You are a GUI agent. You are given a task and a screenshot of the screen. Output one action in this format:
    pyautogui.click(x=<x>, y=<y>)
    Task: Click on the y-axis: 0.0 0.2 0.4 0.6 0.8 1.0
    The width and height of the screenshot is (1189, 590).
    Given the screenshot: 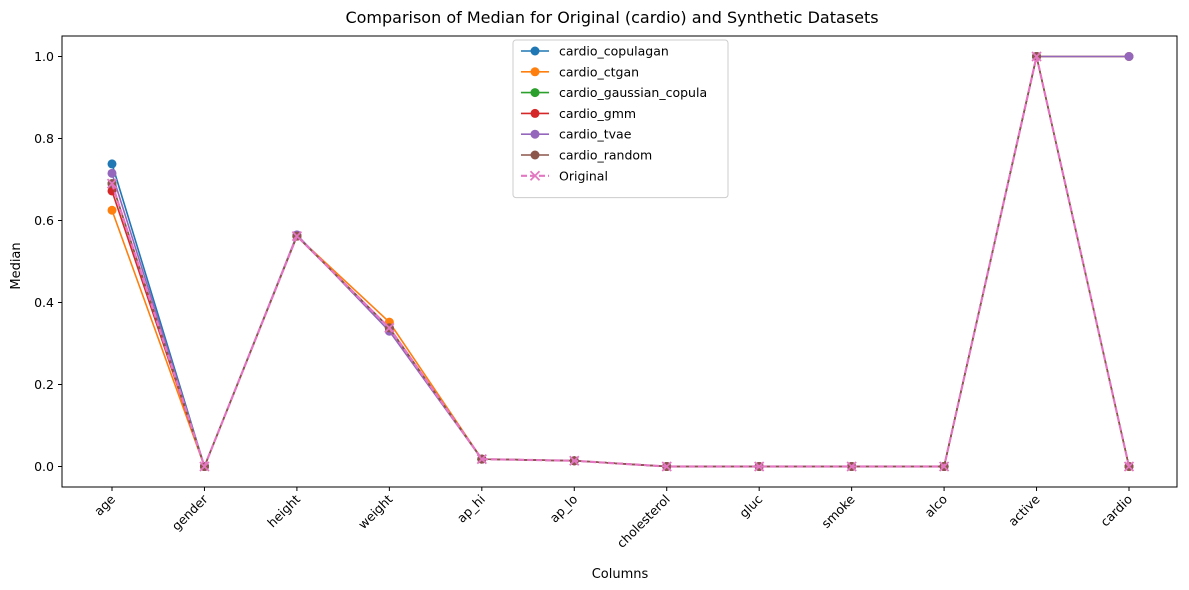 What is the action you would take?
    pyautogui.click(x=48, y=261)
    